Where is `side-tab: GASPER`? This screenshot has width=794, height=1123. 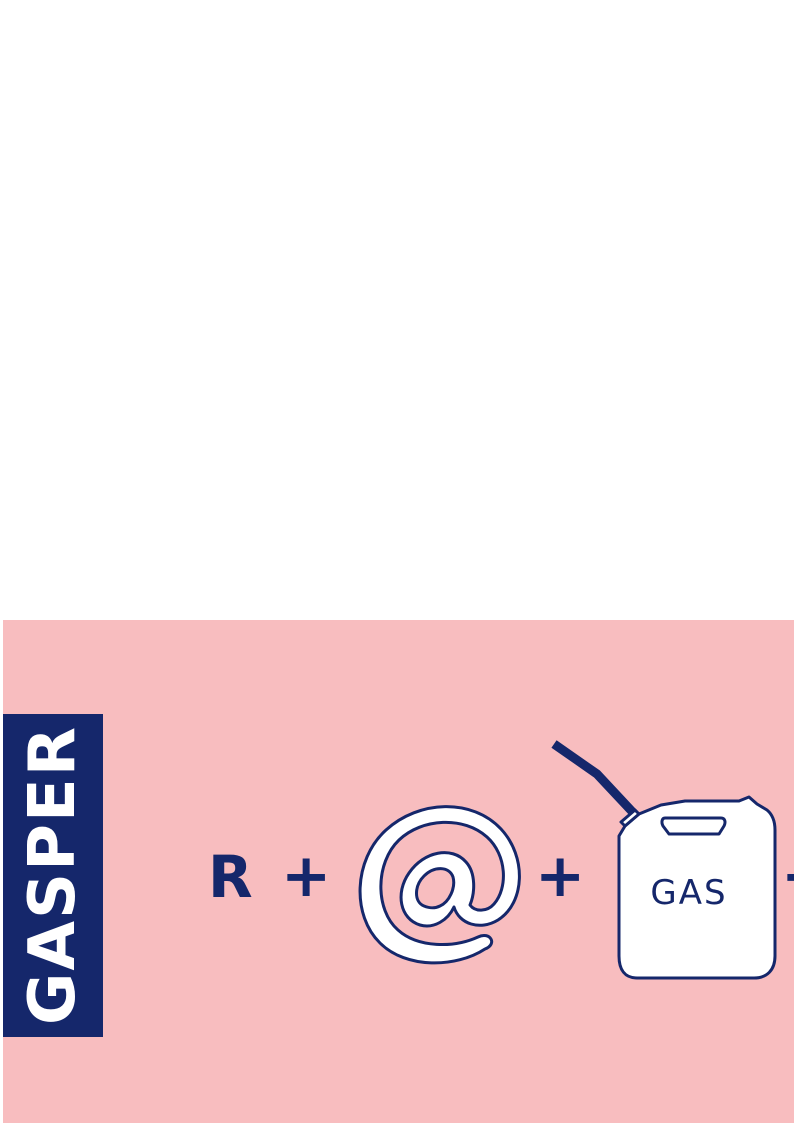
side-tab: GASPER is located at coordinates (53, 875).